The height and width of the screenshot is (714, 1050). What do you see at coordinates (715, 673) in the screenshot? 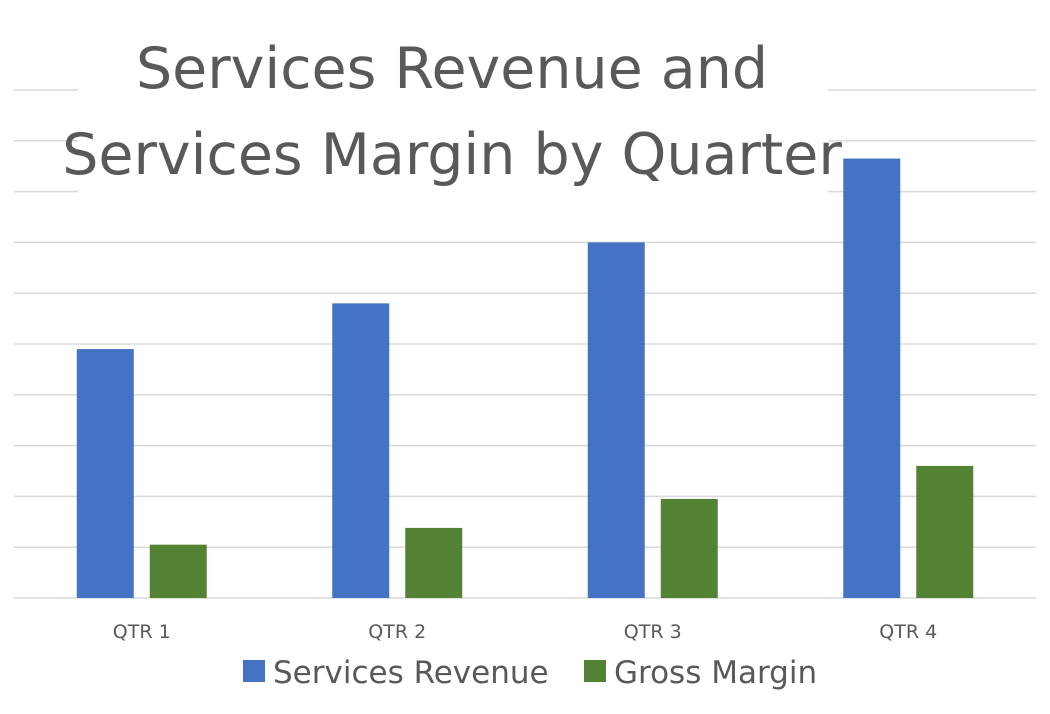
I see `legend-label-gross-margin: Gross Margin` at bounding box center [715, 673].